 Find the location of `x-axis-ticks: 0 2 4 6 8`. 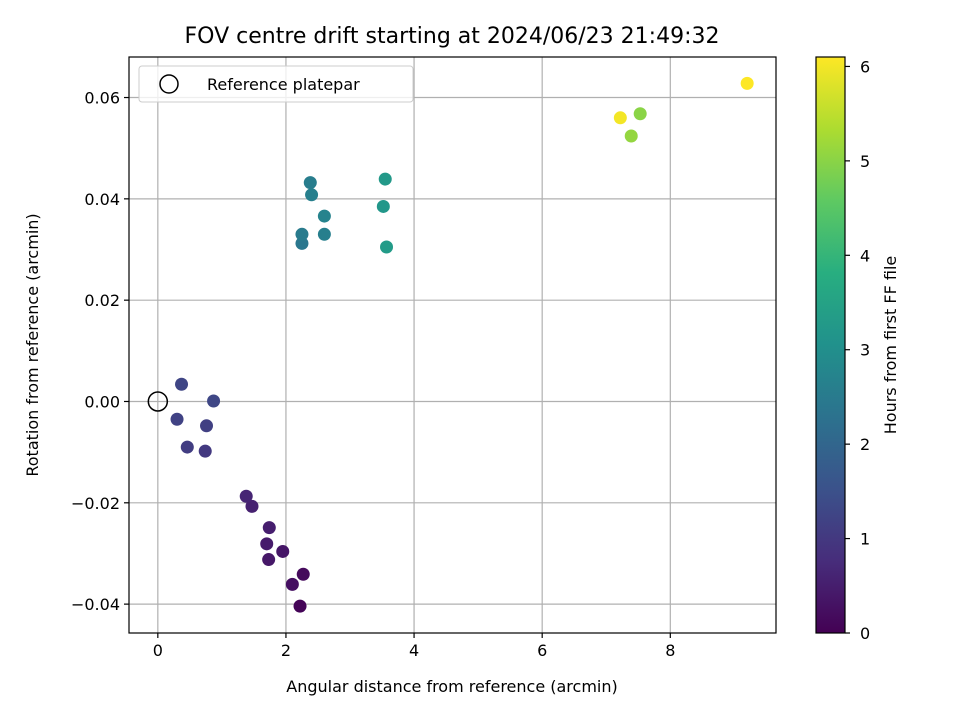

x-axis-ticks: 0 2 4 6 8 is located at coordinates (414, 646).